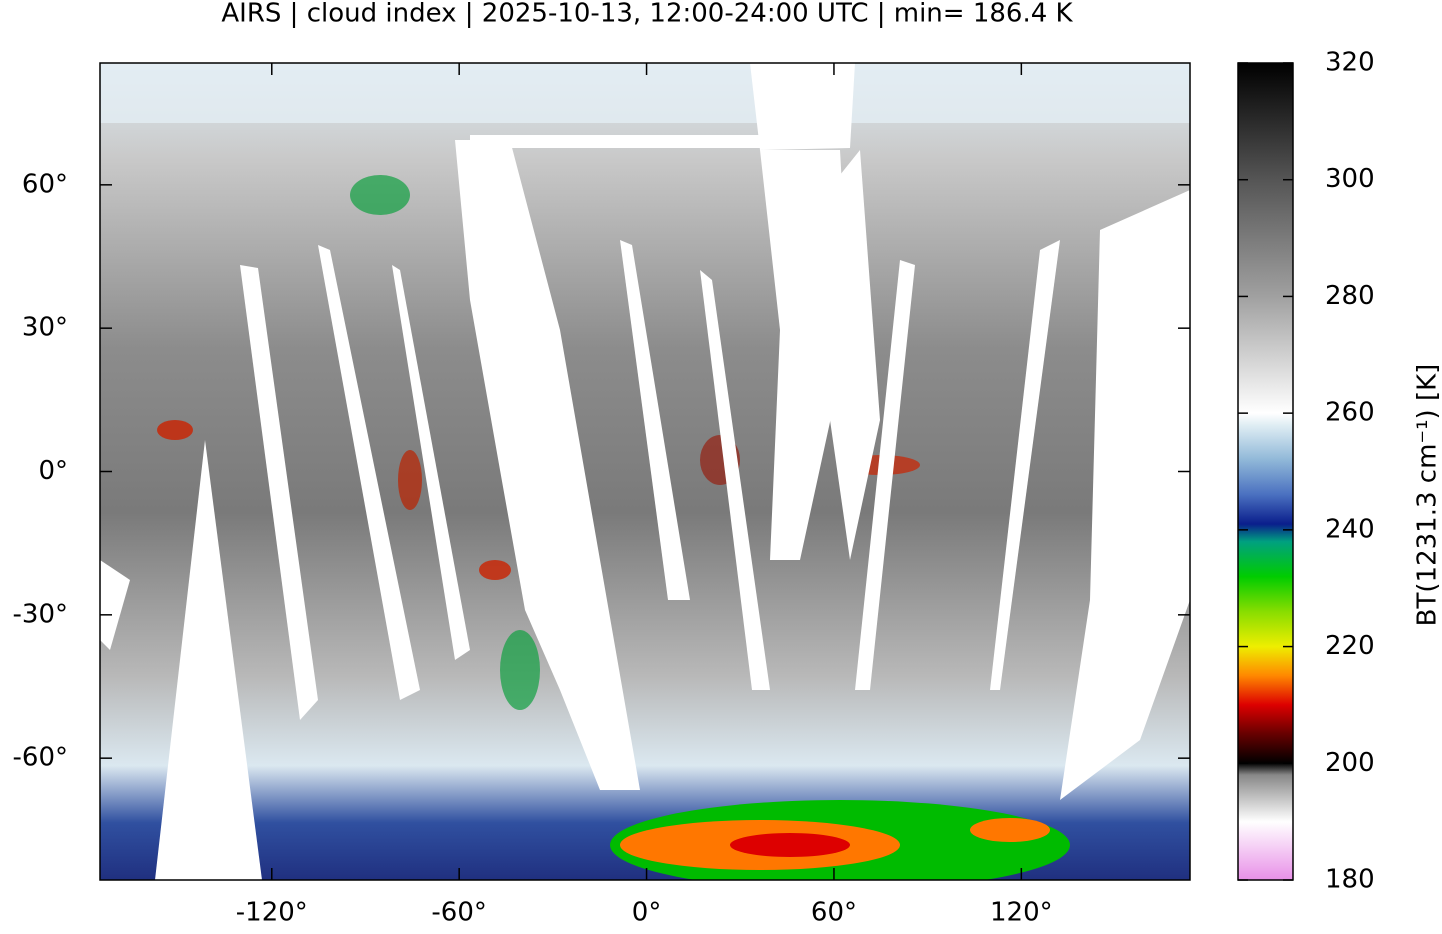 Image resolution: width=1442 pixels, height=934 pixels. Describe the element at coordinates (1350, 763) in the screenshot. I see `colorbar-tick-label: 200` at that location.